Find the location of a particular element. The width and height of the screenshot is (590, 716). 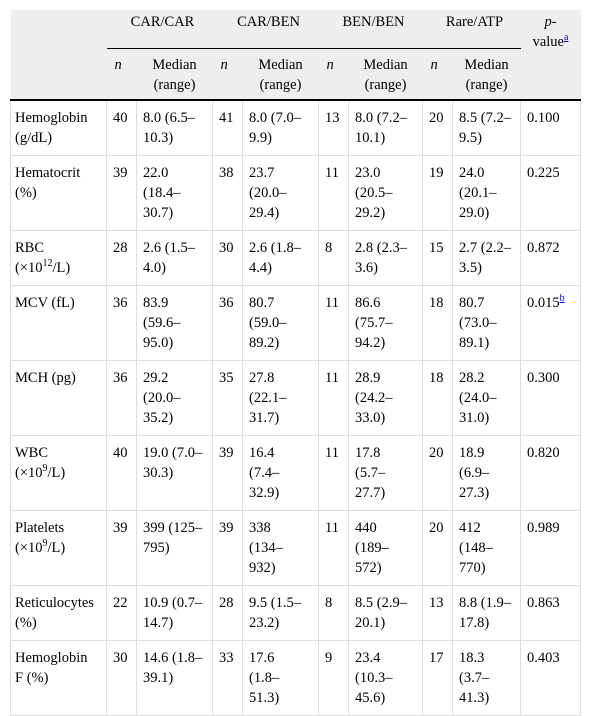

cell-median-line: 29.4) is located at coordinates (264, 213).